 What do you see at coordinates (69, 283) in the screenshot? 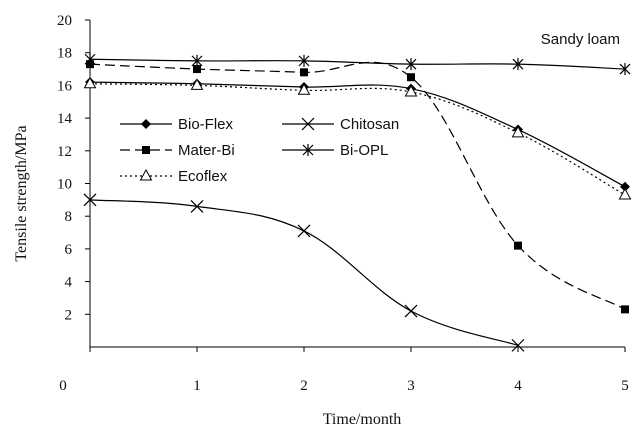
I see `y-tick-label: 4` at bounding box center [69, 283].